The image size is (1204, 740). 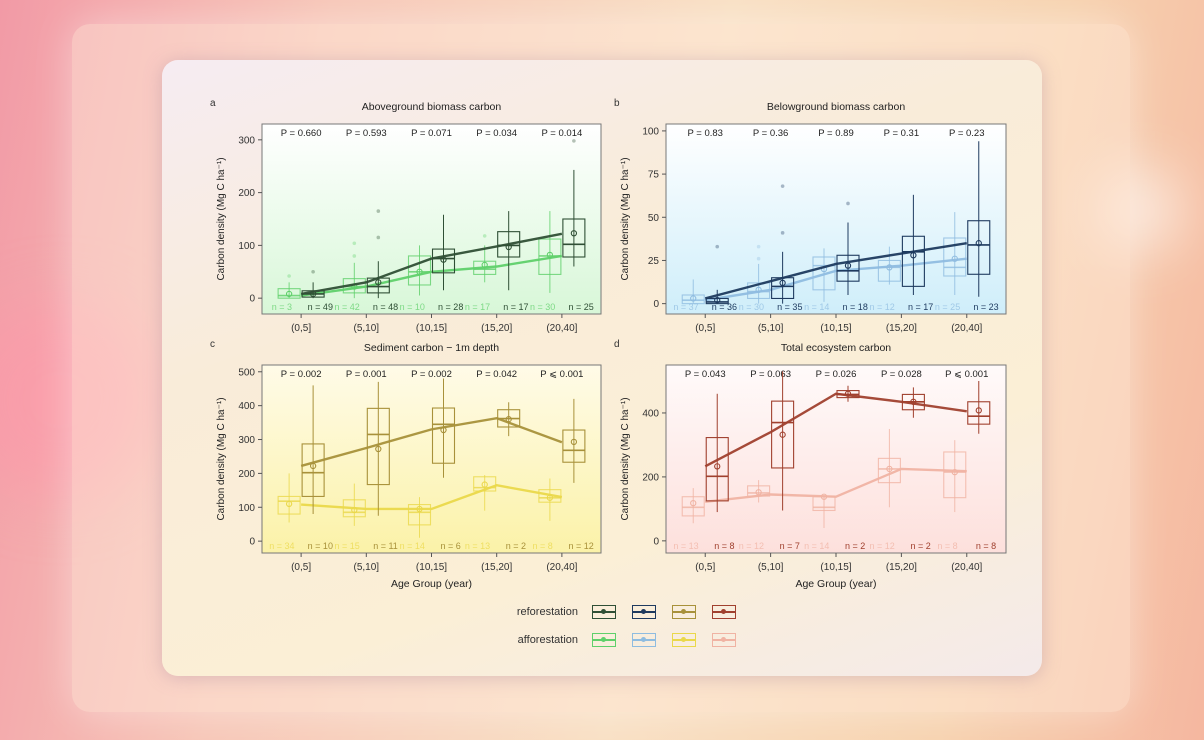 I want to click on n-label-afforestation: n = 30, so click(x=542, y=307).